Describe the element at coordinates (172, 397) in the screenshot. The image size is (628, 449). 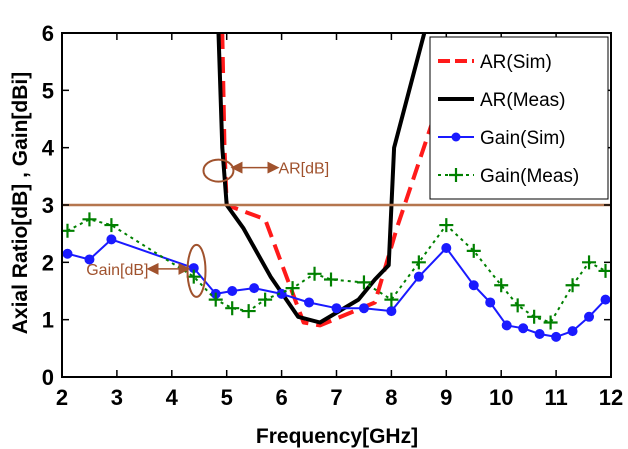
I see `x-tick-label: 4` at that location.